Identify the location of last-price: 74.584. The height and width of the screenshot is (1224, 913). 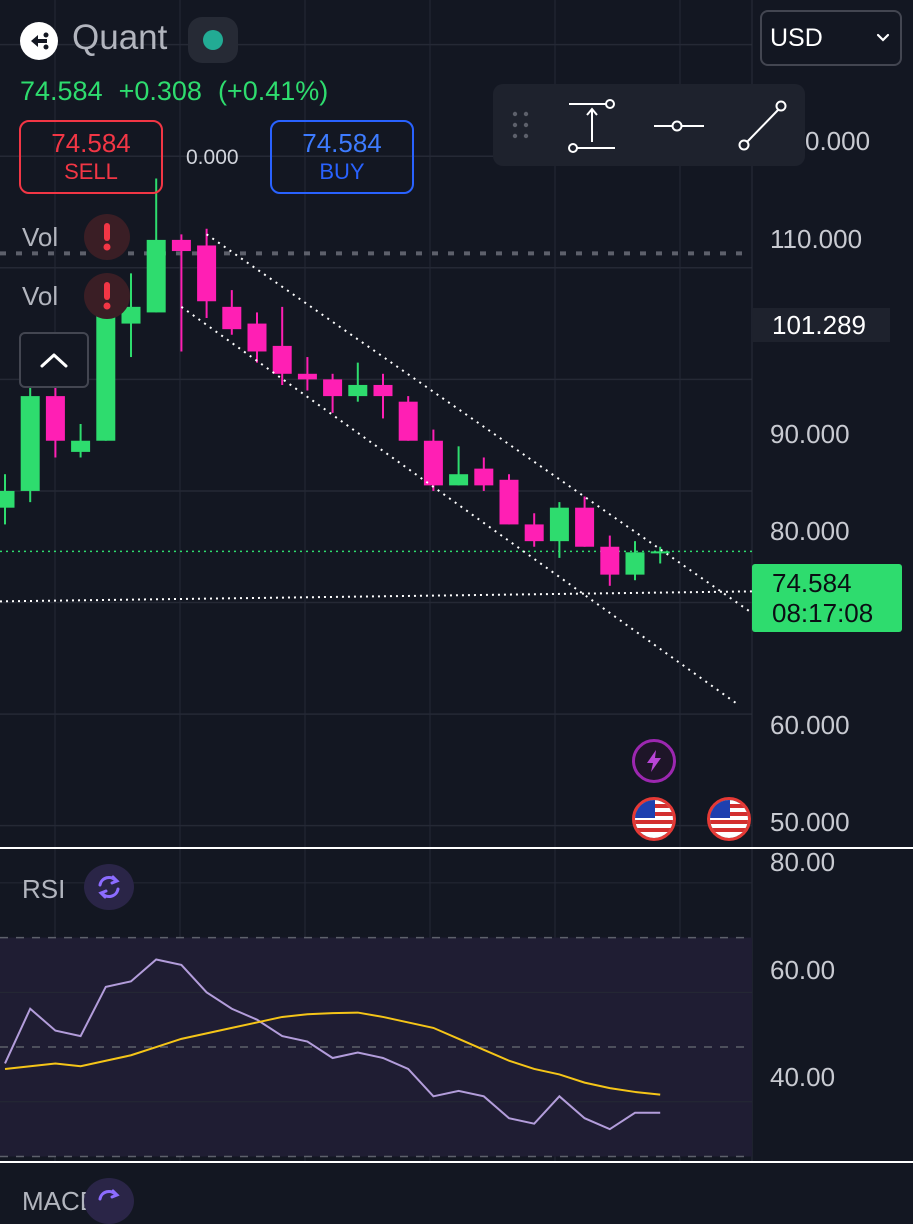
(61, 91).